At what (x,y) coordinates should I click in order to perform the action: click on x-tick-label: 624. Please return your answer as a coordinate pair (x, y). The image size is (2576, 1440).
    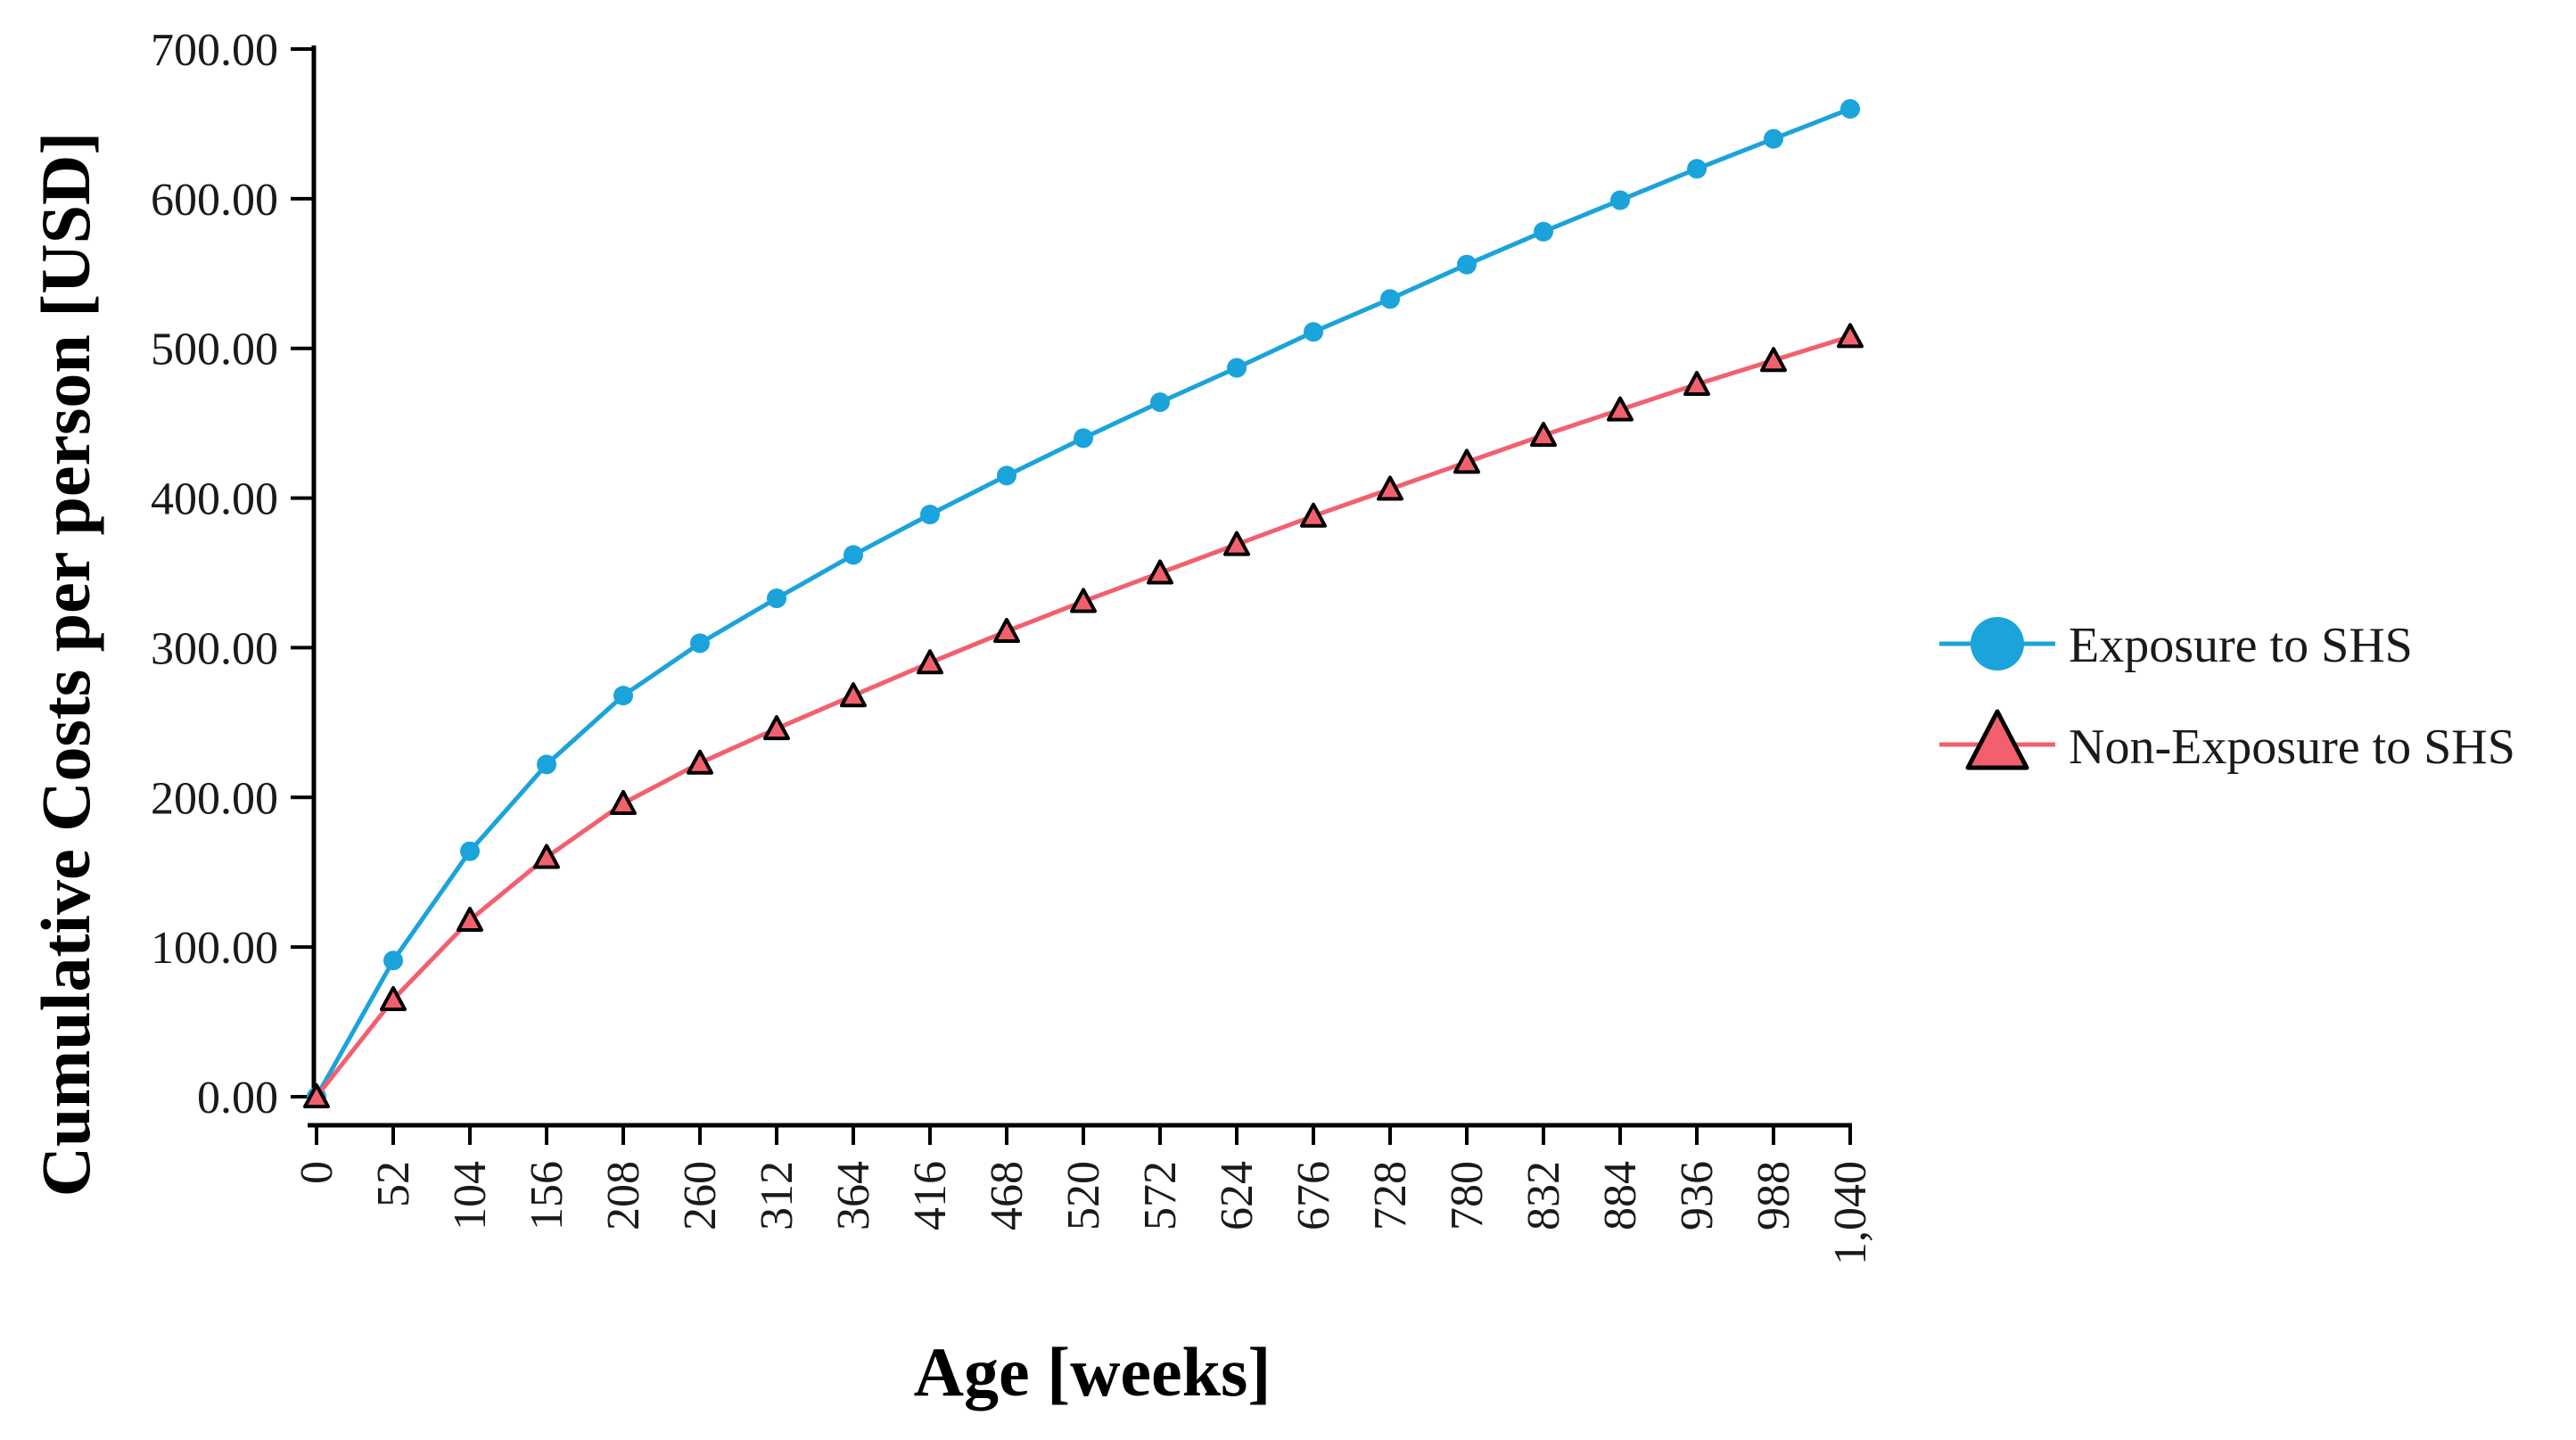
    Looking at the image, I should click on (1237, 1195).